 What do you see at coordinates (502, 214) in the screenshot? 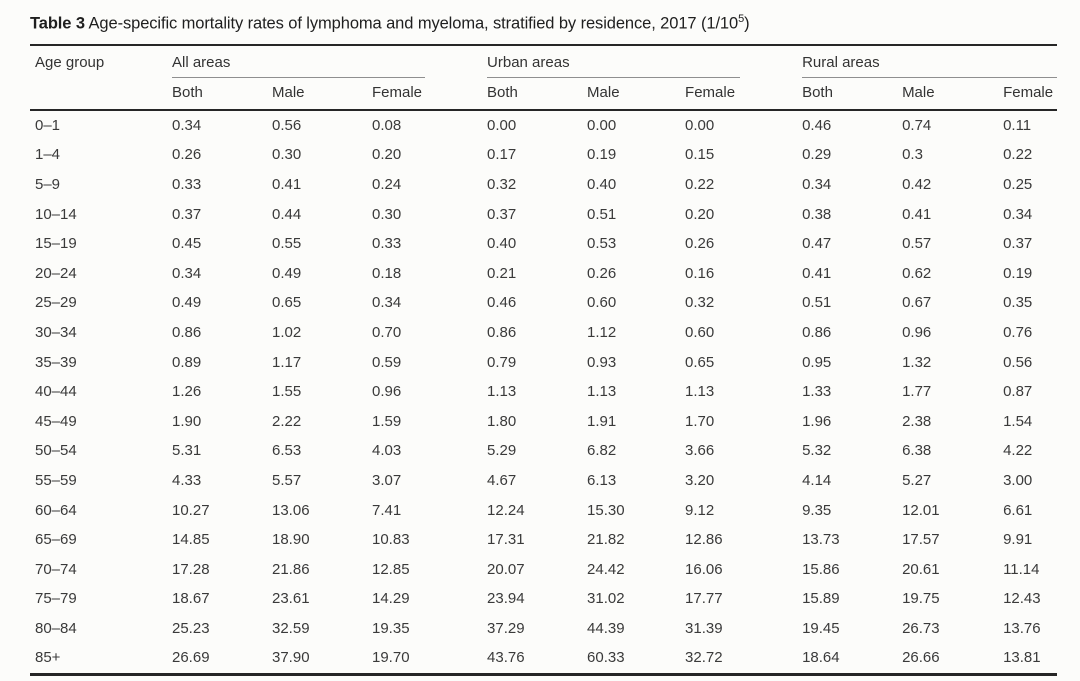
I see `rate-cell-urban-both: 0.37` at bounding box center [502, 214].